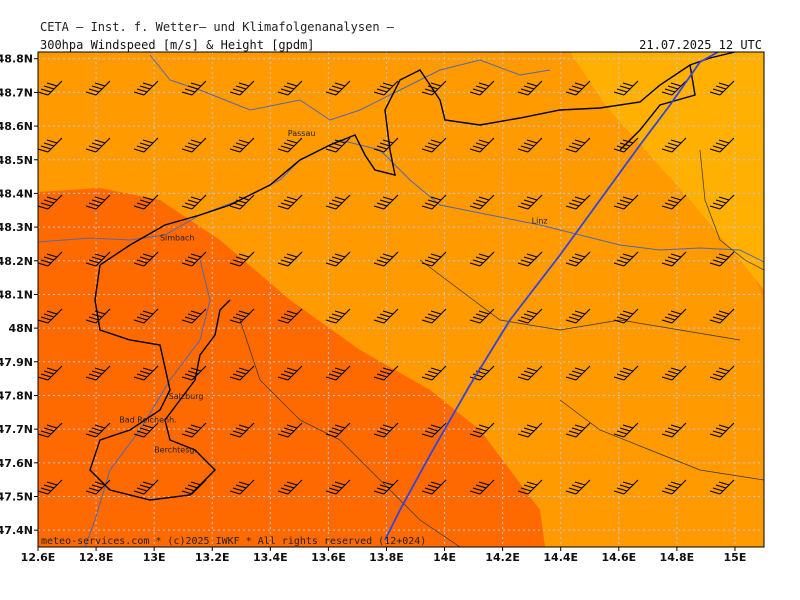  I want to click on lon-tick-label: 13.8E, so click(386, 557).